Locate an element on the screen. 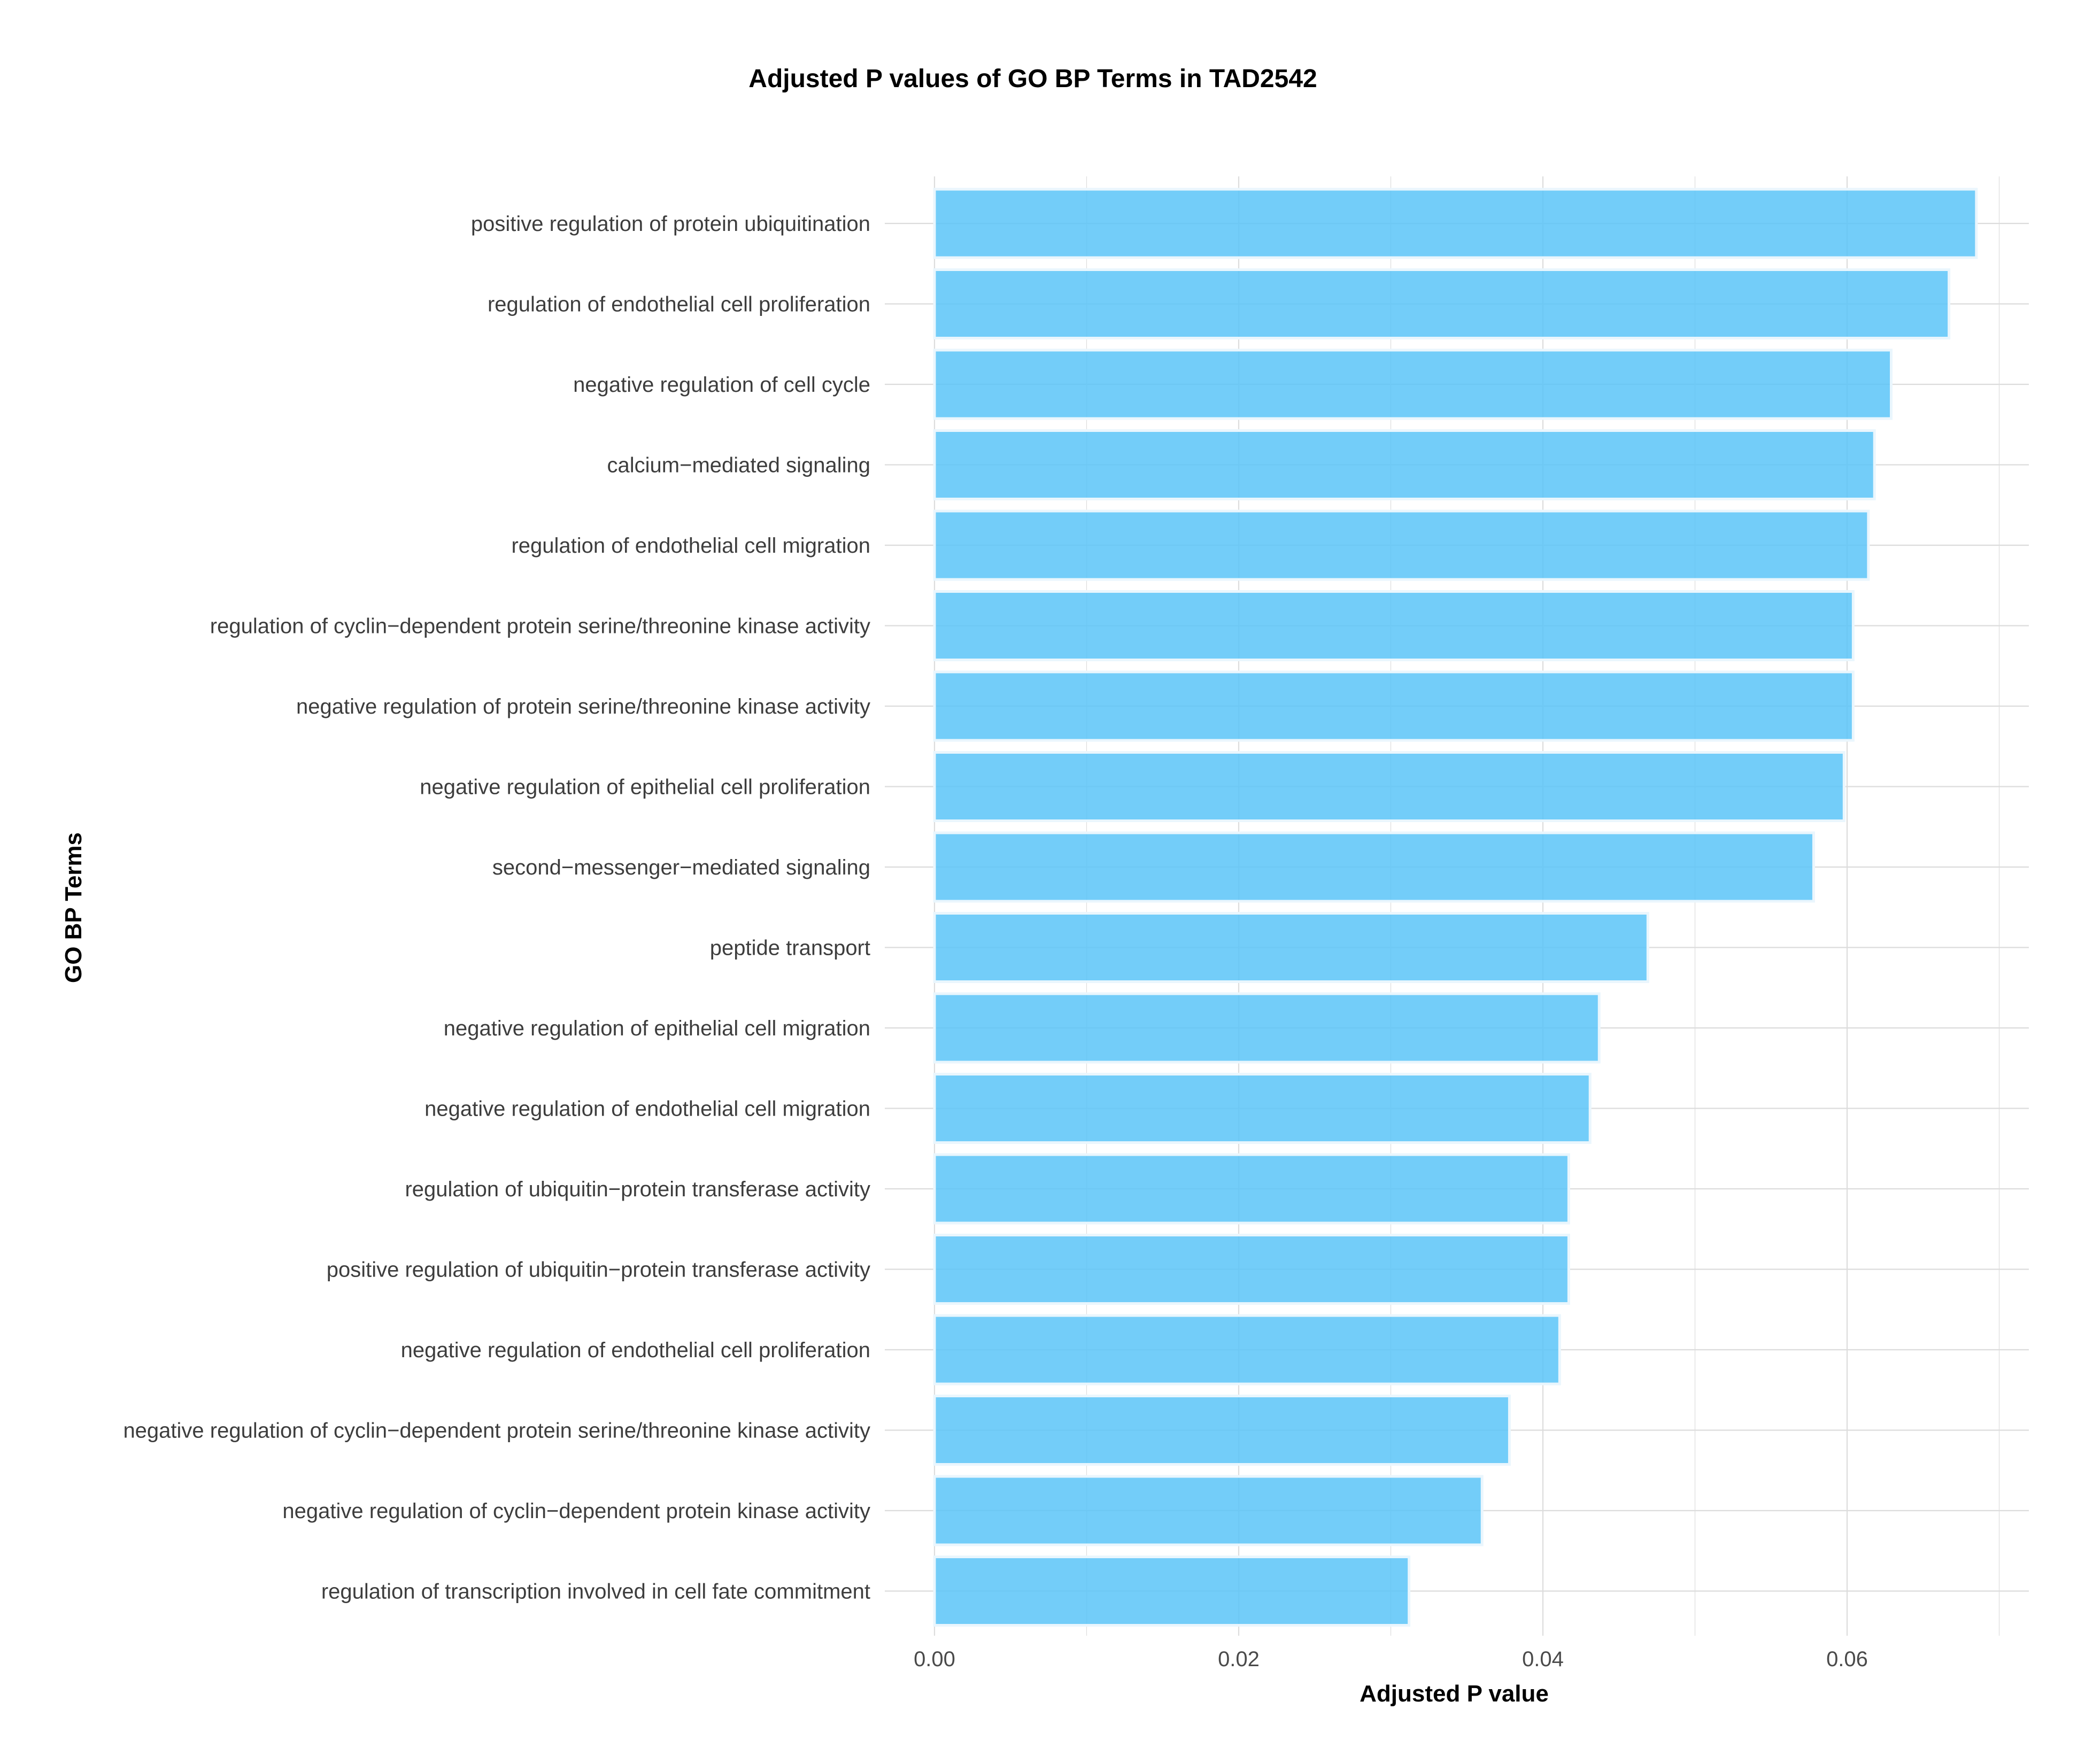 This screenshot has height=1764, width=2085. x-axis-ticks: 0.00 0.02 0.04 0.06 is located at coordinates (1391, 1659).